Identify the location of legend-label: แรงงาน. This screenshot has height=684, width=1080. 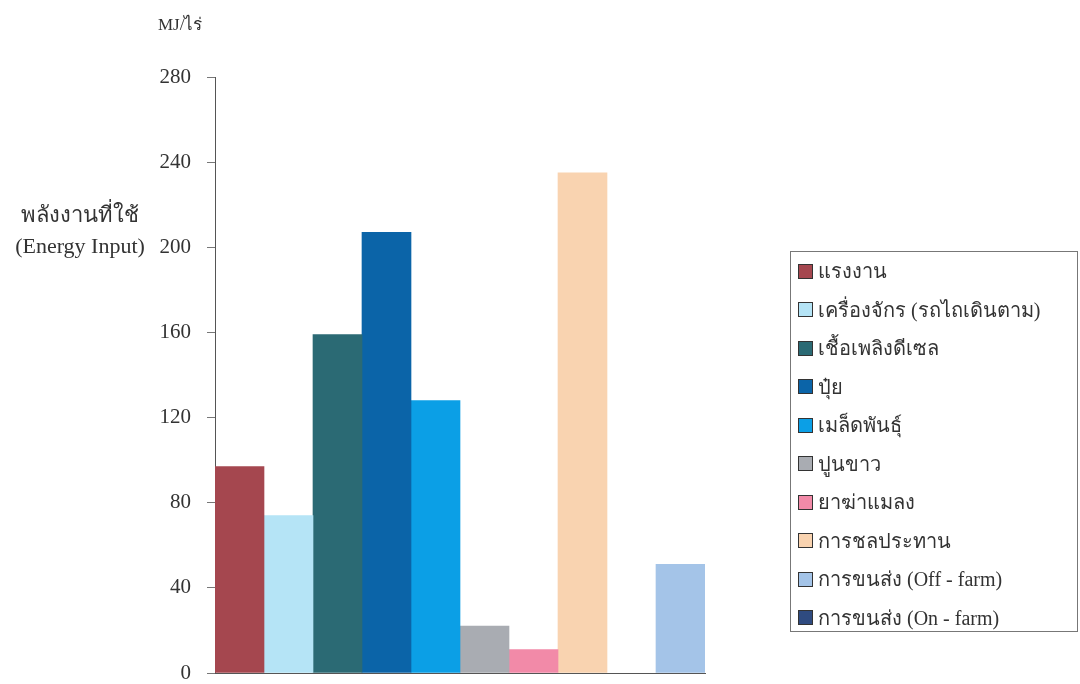
(852, 272).